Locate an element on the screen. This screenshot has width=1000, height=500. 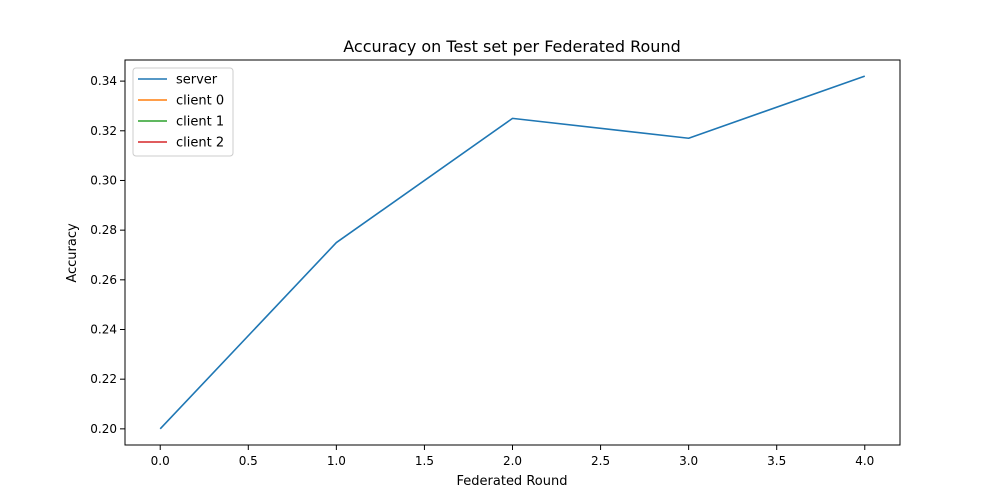
legend-label: server is located at coordinates (197, 80).